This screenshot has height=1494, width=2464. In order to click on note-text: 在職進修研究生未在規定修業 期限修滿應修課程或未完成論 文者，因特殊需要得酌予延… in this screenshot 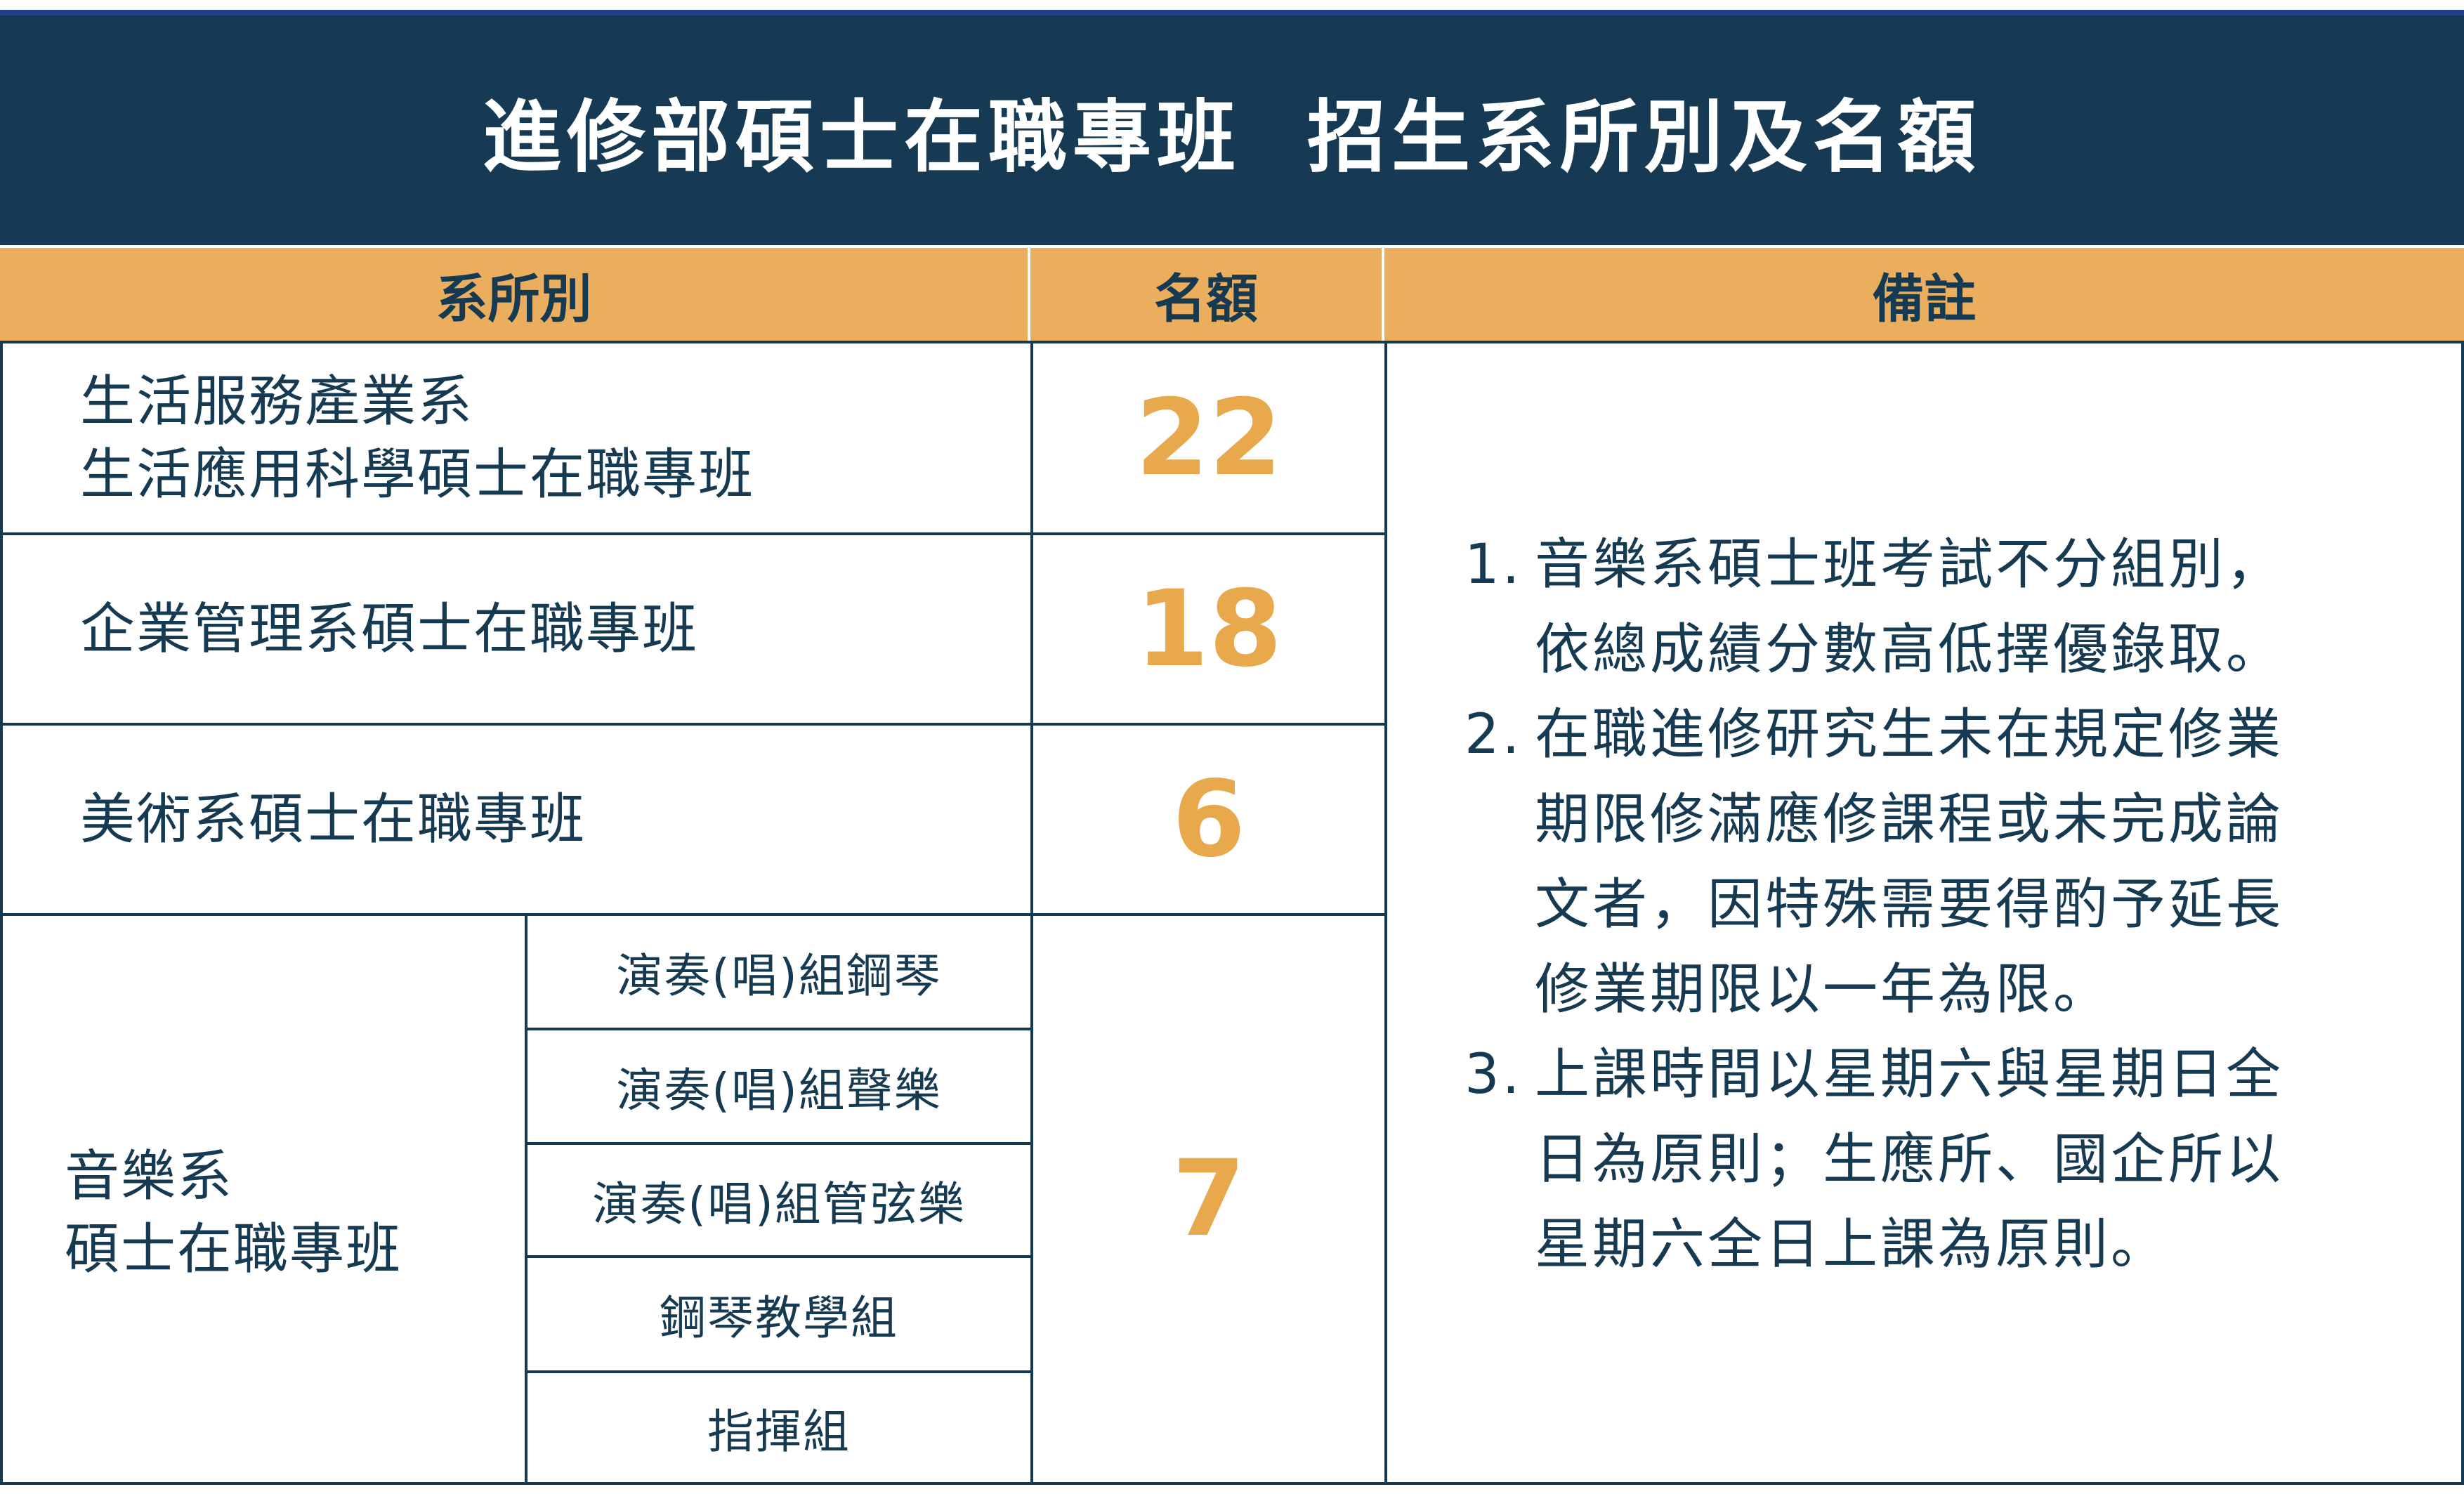, I will do `click(1909, 862)`.